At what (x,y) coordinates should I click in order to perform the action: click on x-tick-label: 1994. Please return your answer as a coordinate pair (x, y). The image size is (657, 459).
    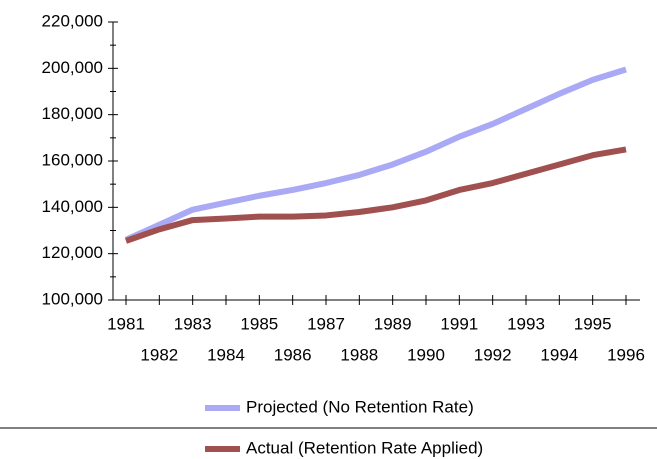
    Looking at the image, I should click on (559, 354).